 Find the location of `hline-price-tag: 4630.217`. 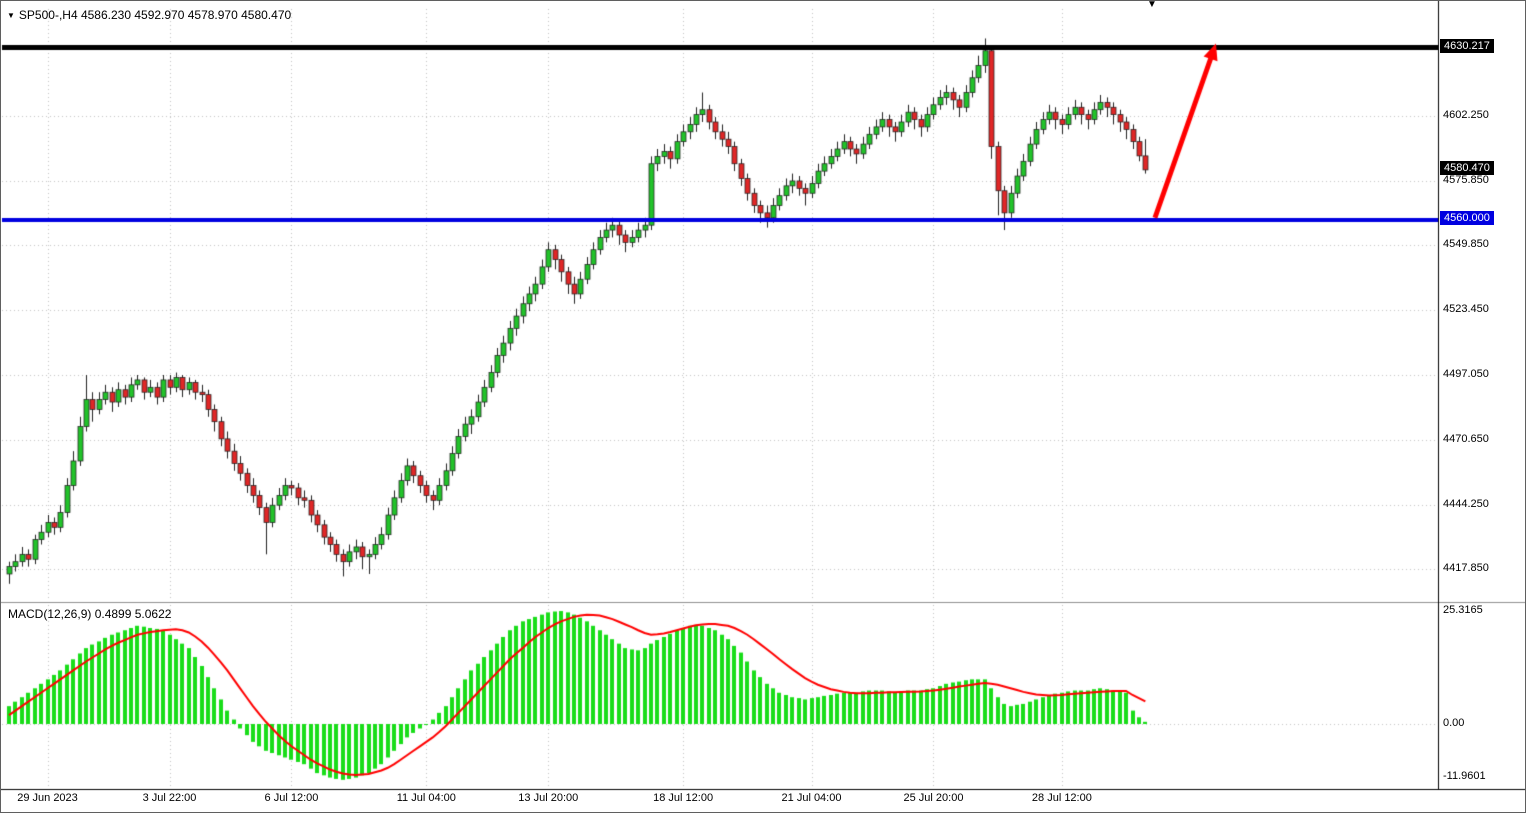

hline-price-tag: 4630.217 is located at coordinates (1467, 45).